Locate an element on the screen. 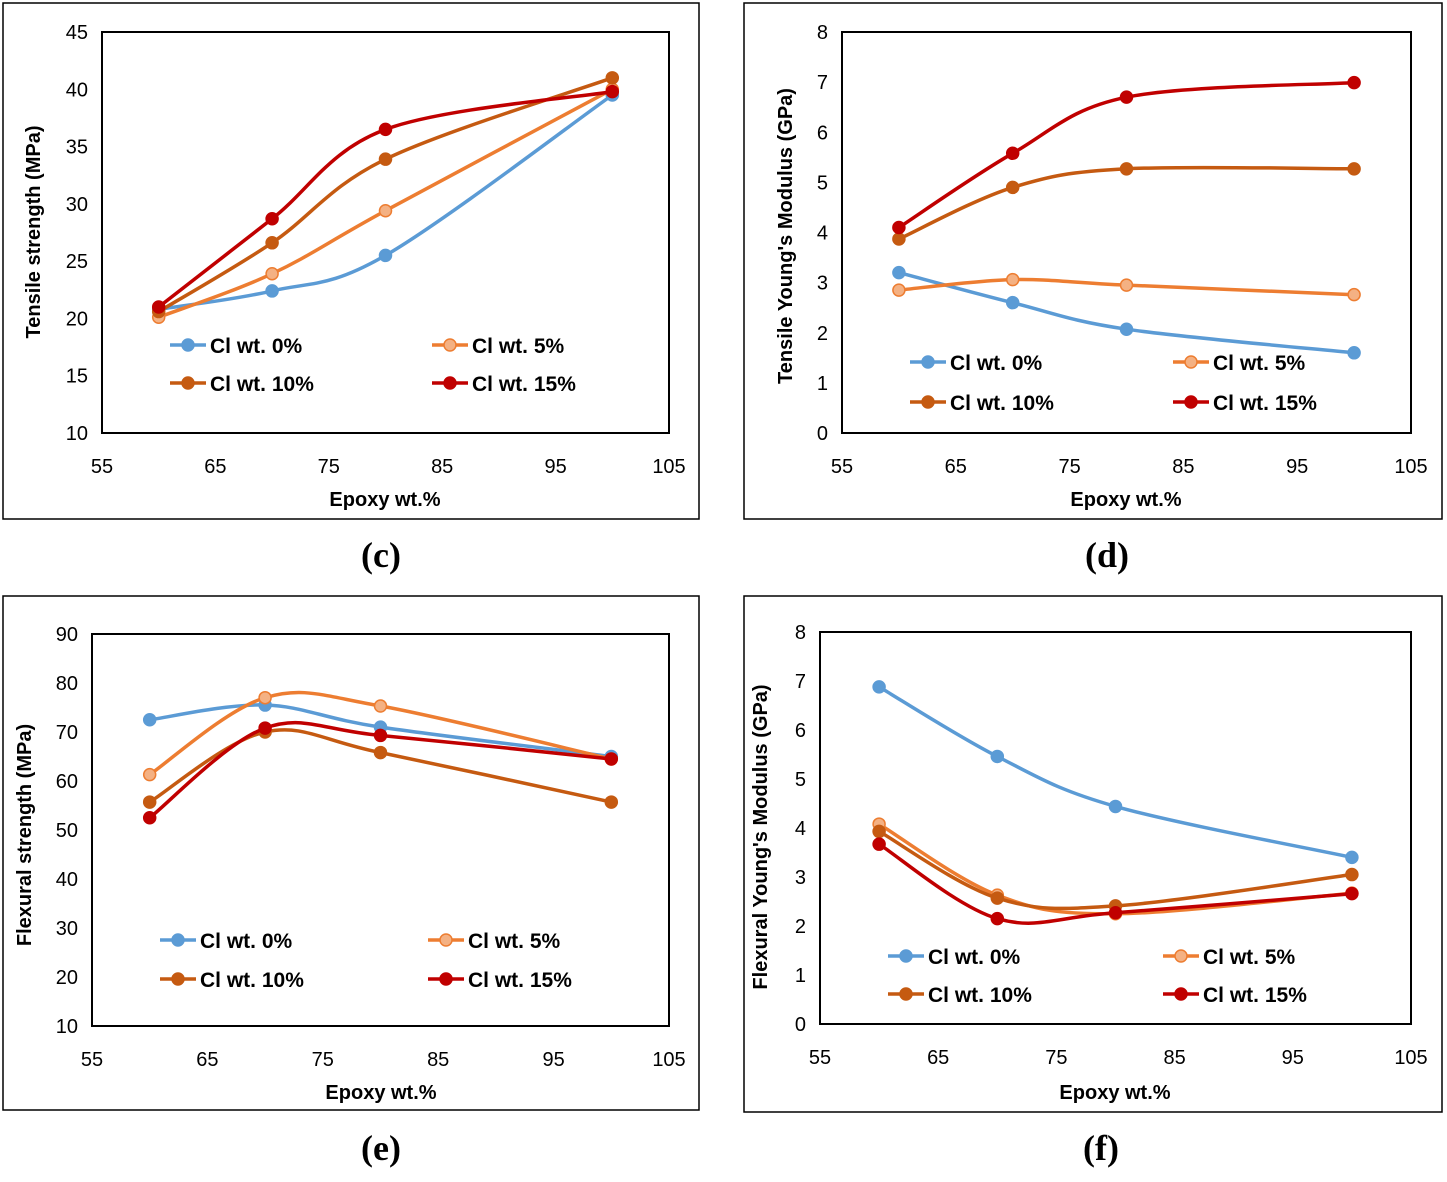 The image size is (1447, 1182). y-tick-label: 70 is located at coordinates (67, 733).